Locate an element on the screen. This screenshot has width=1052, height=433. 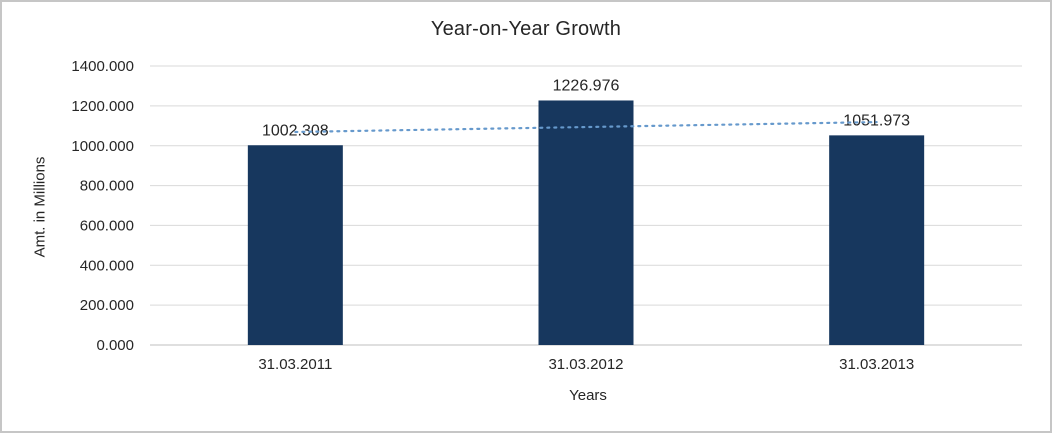
y-tick-label: 1000.000 is located at coordinates (102, 146).